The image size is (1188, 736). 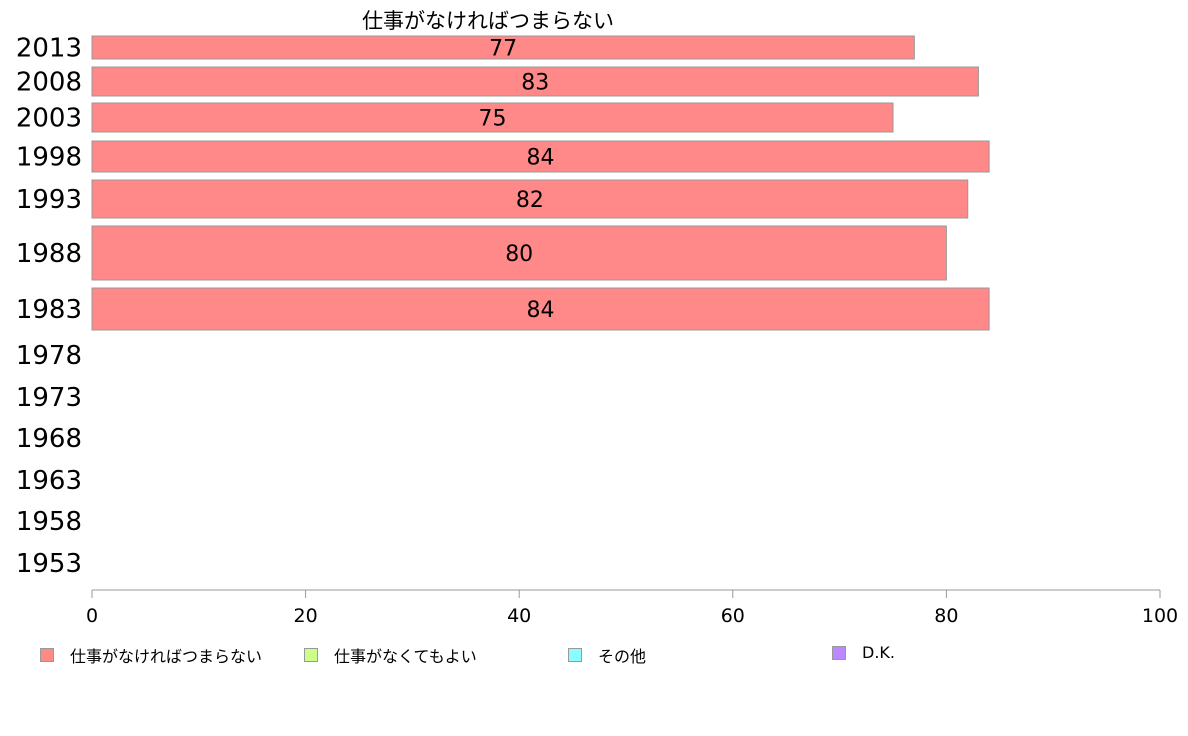 What do you see at coordinates (1160, 616) in the screenshot?
I see `x-tick-label: 100` at bounding box center [1160, 616].